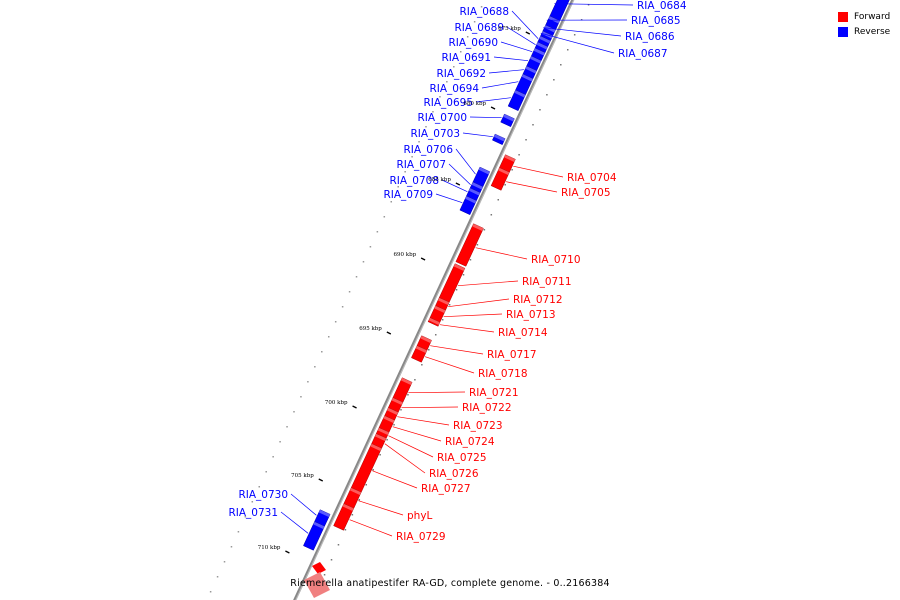 Image resolution: width=900 pixels, height=600 pixels. Describe the element at coordinates (556, 260) in the screenshot. I see `gene-label-RIA_0710: RIA_0710` at that location.